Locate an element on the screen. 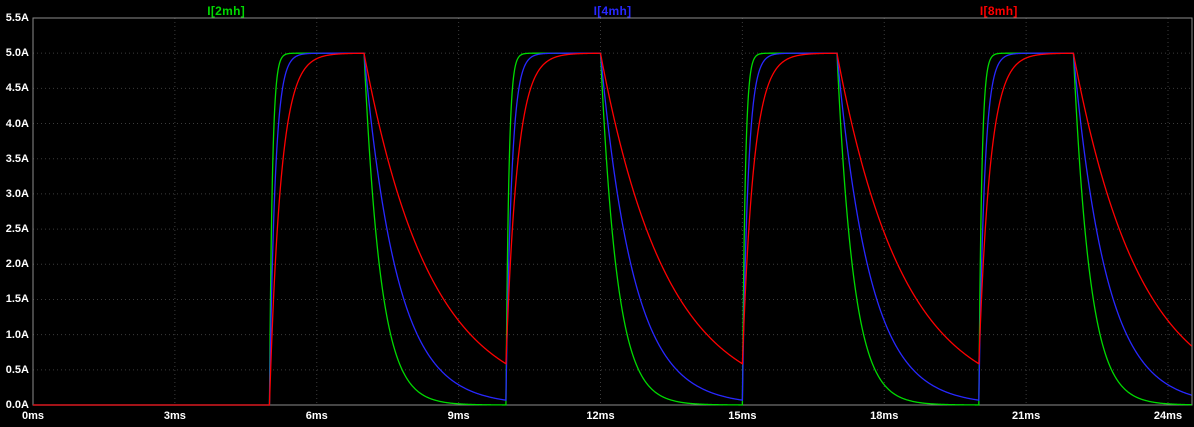  y-tick-label: 1.0A is located at coordinates (17, 334).